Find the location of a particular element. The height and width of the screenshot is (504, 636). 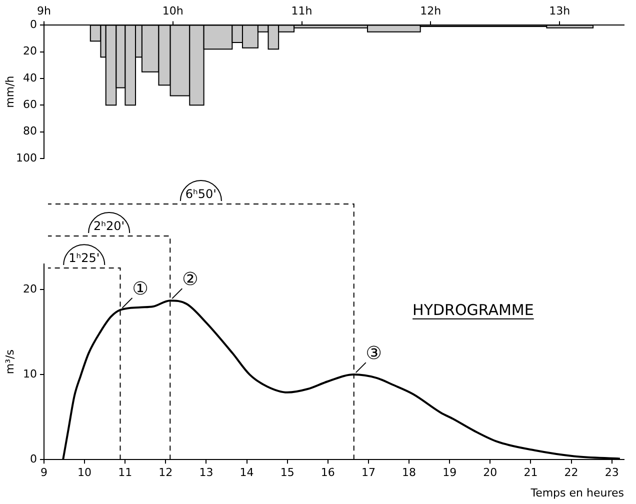

x-tick-label: 10h is located at coordinates (173, 11).